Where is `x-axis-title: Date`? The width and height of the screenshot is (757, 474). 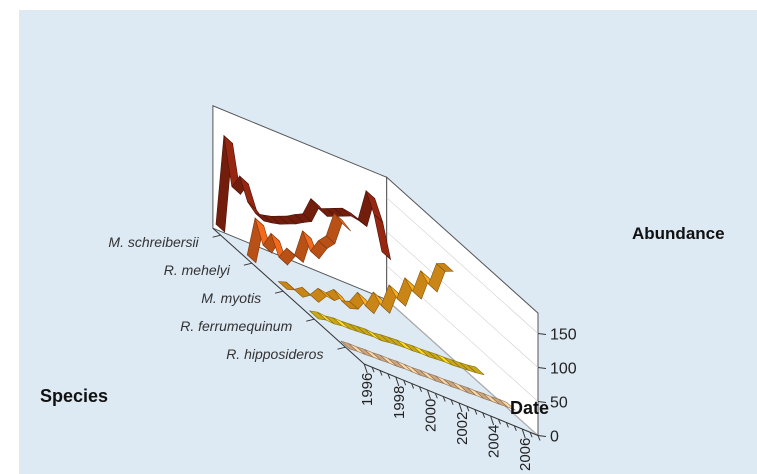
x-axis-title: Date is located at coordinates (529, 408).